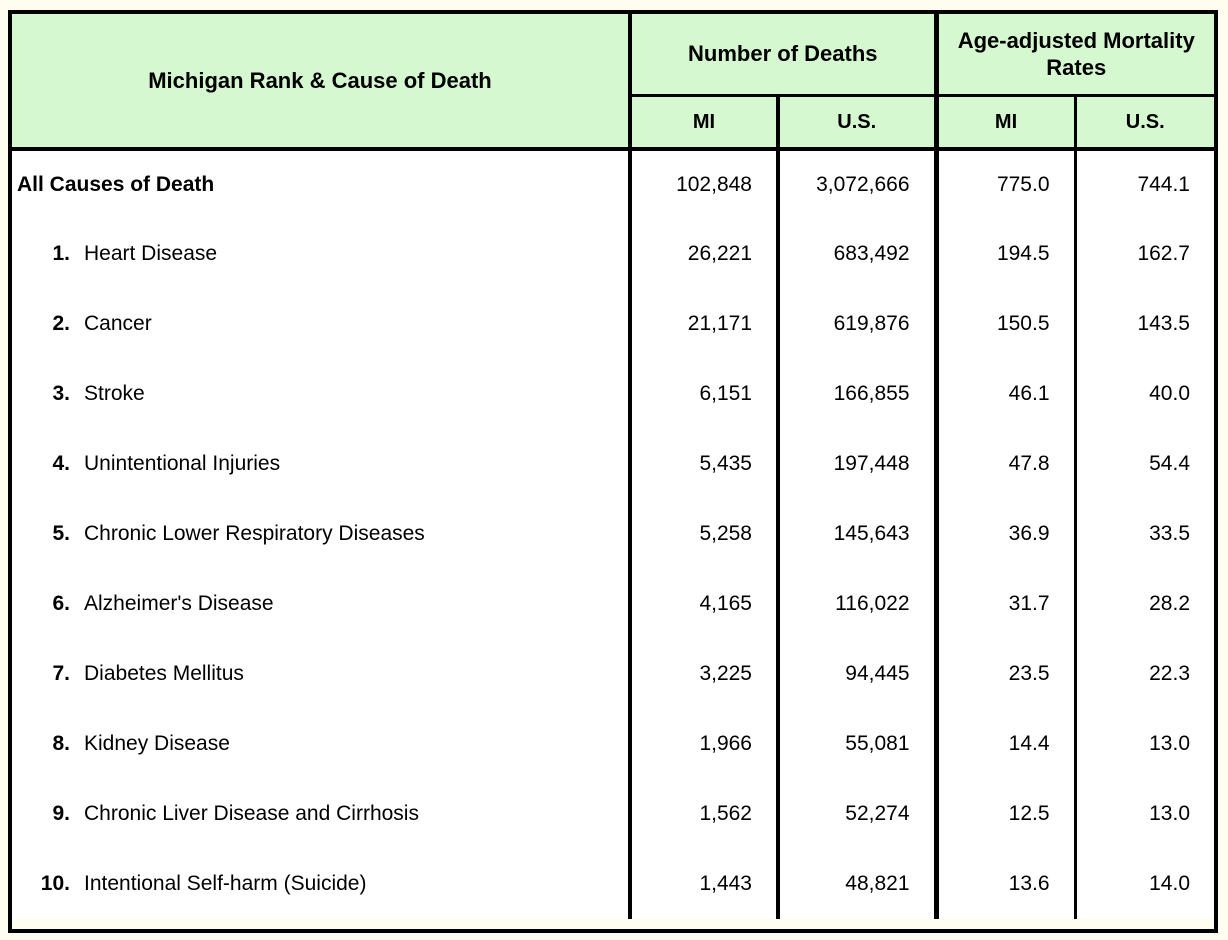 Image resolution: width=1228 pixels, height=940 pixels. What do you see at coordinates (61, 673) in the screenshot?
I see `rank-label: 7.` at bounding box center [61, 673].